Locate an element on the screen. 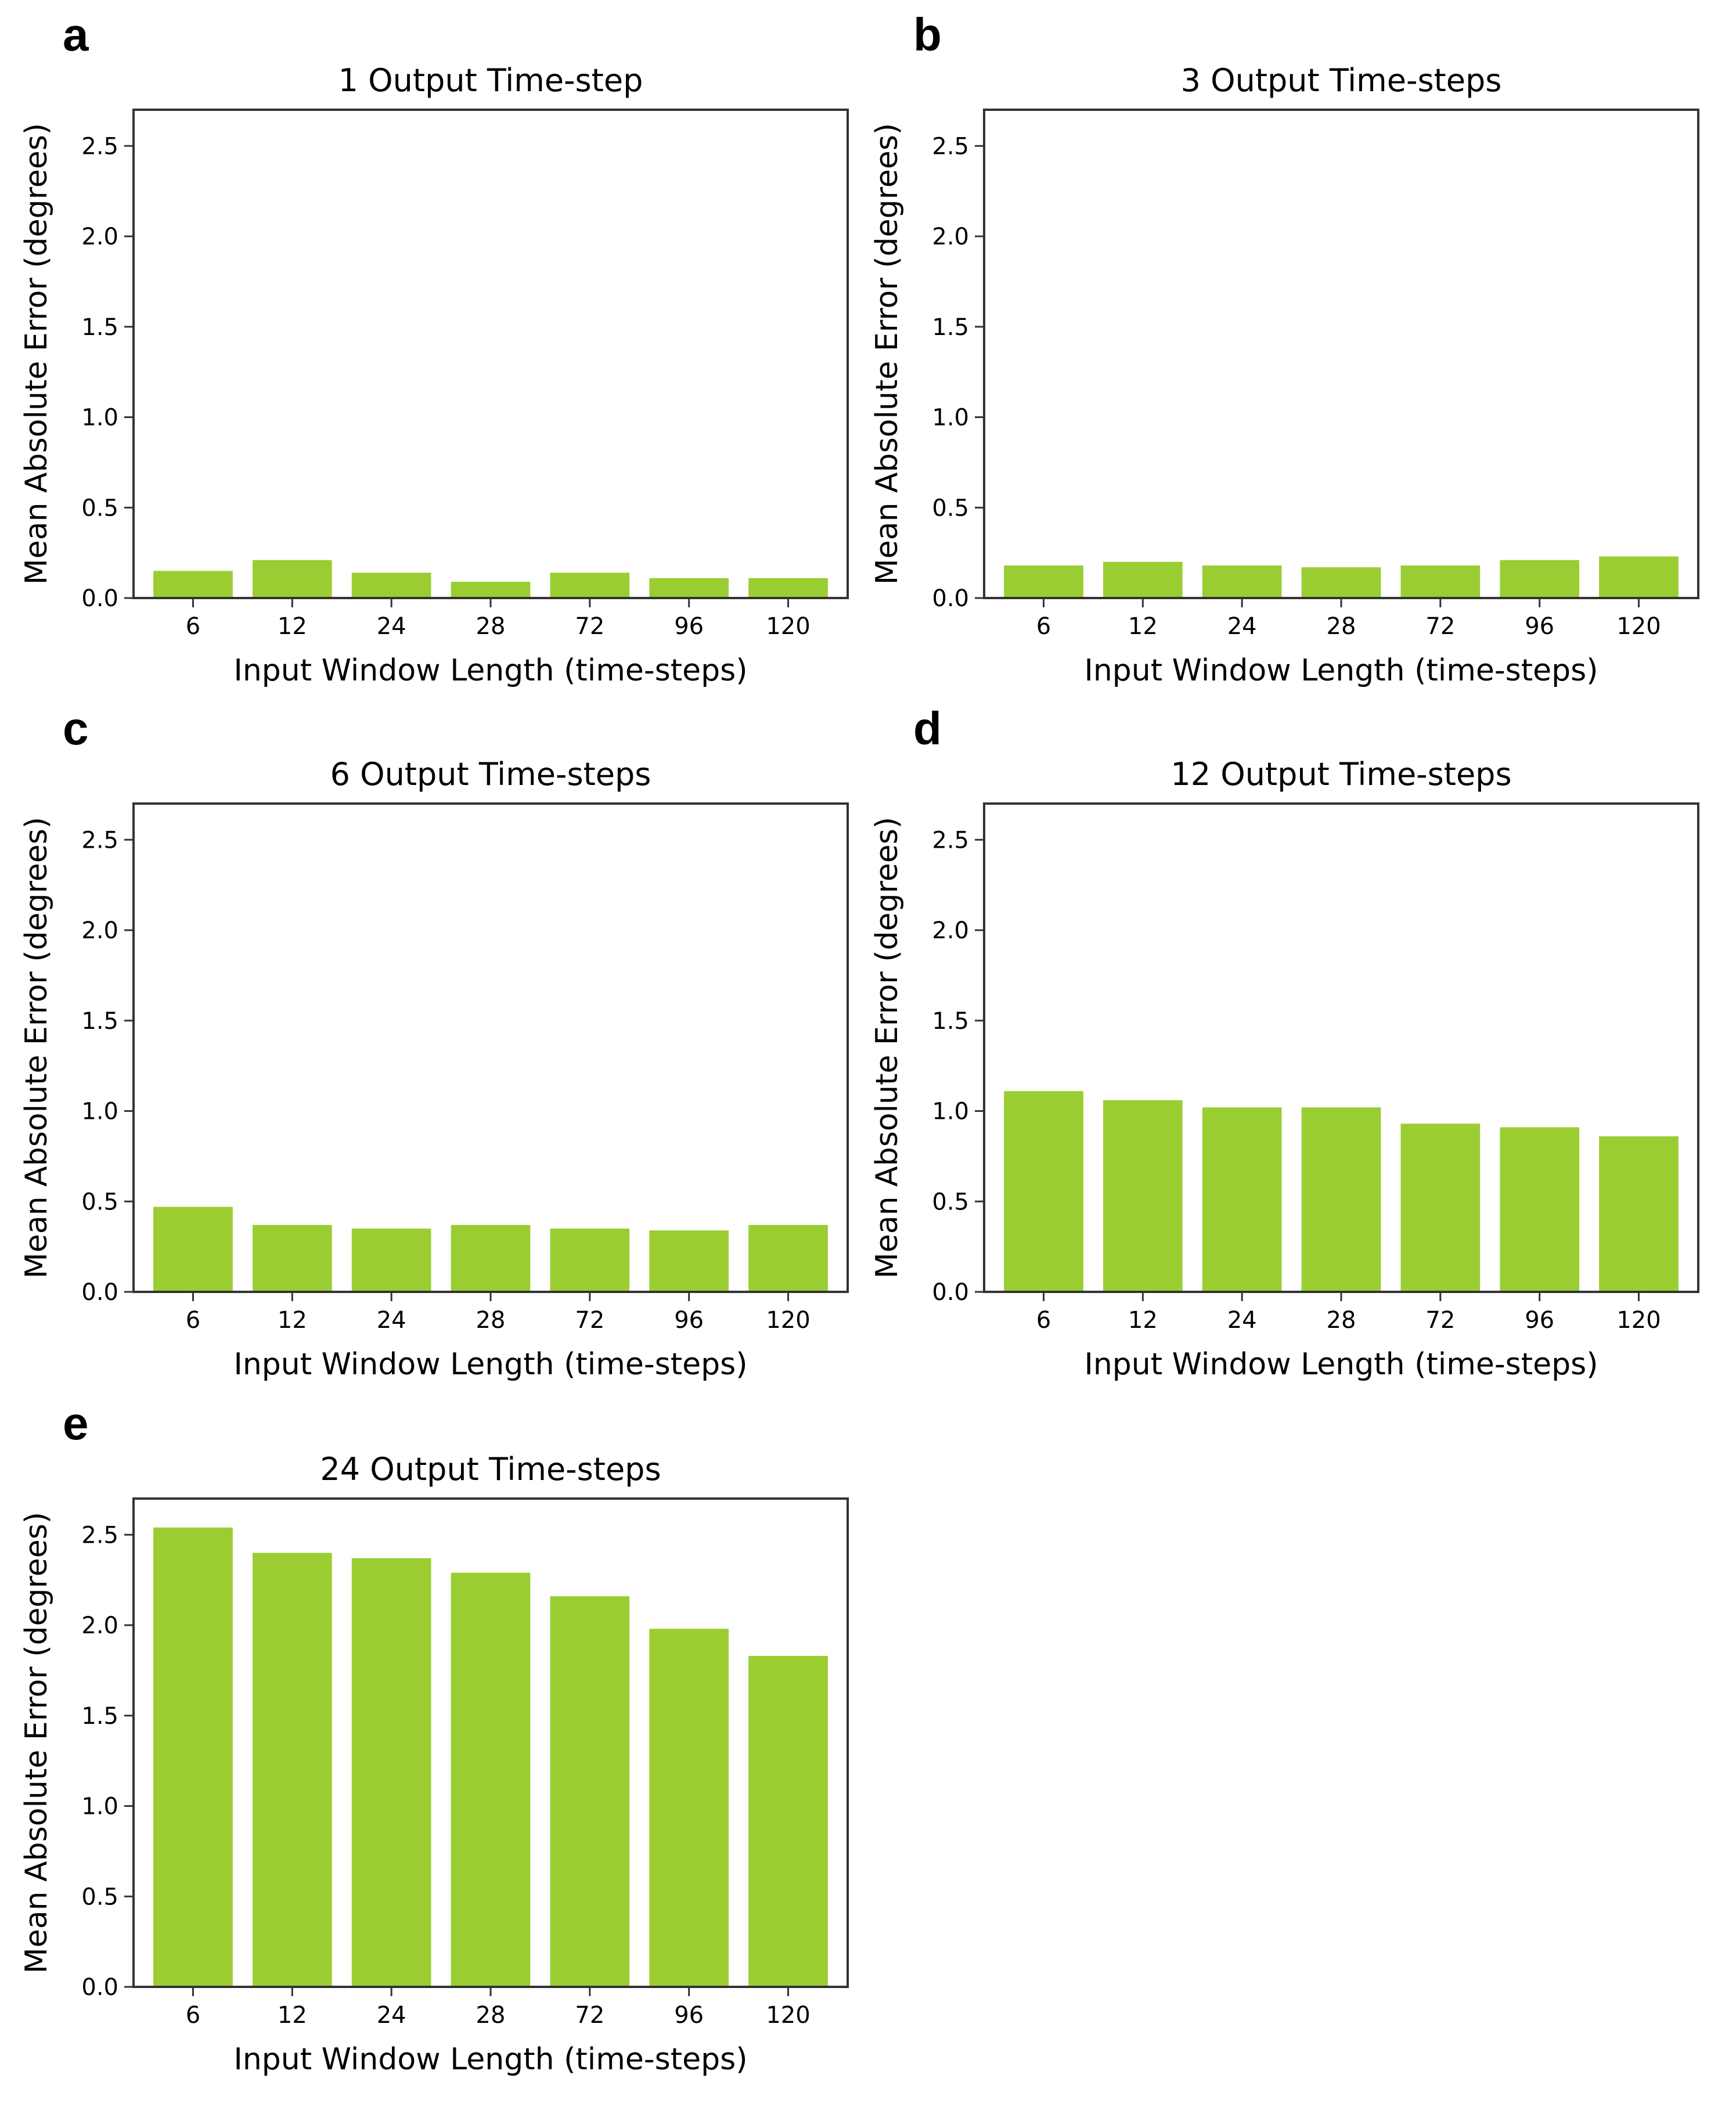  panel-letter: a is located at coordinates (76, 34).